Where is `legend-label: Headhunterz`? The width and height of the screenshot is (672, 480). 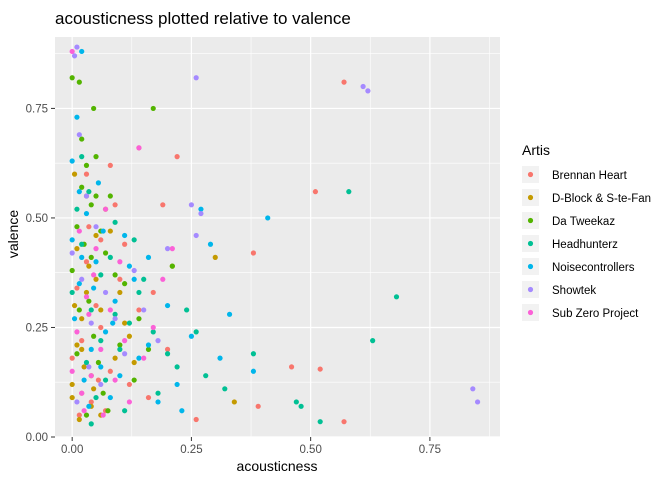 legend-label: Headhunterz is located at coordinates (585, 245).